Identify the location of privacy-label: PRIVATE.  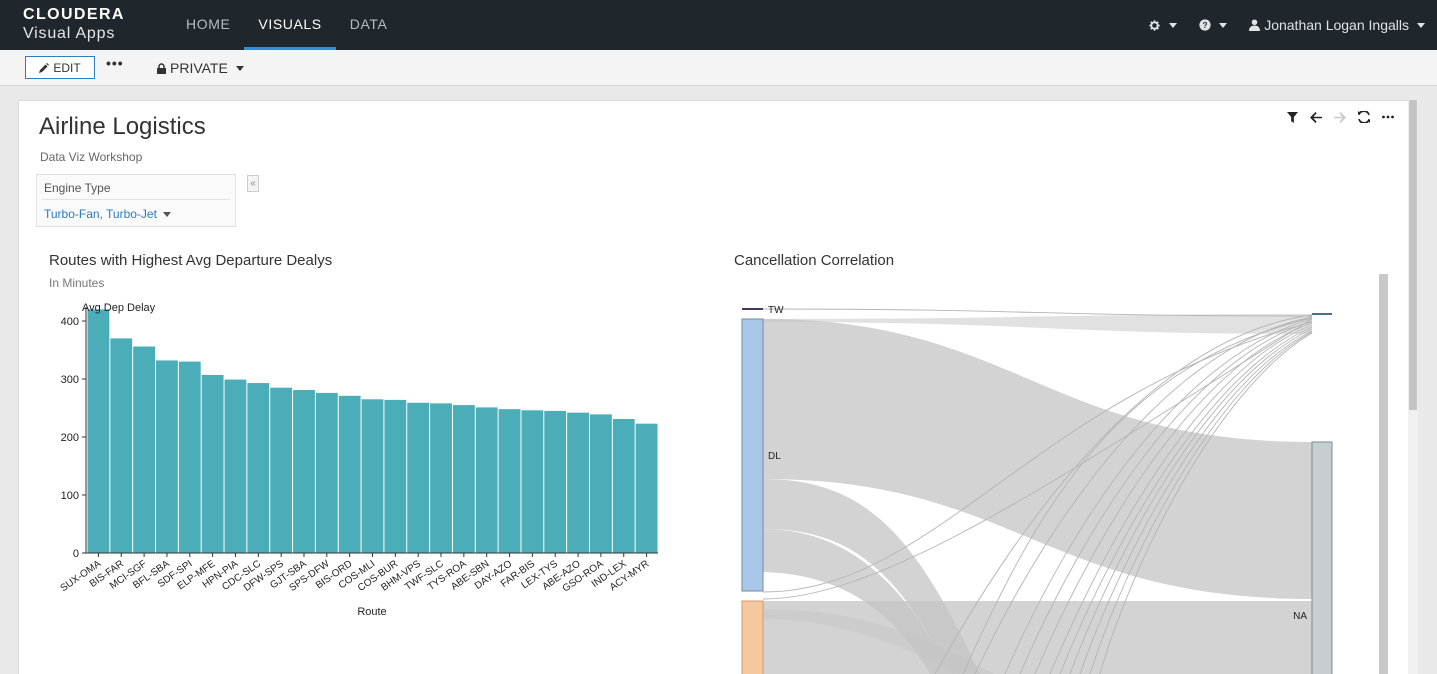
(199, 68).